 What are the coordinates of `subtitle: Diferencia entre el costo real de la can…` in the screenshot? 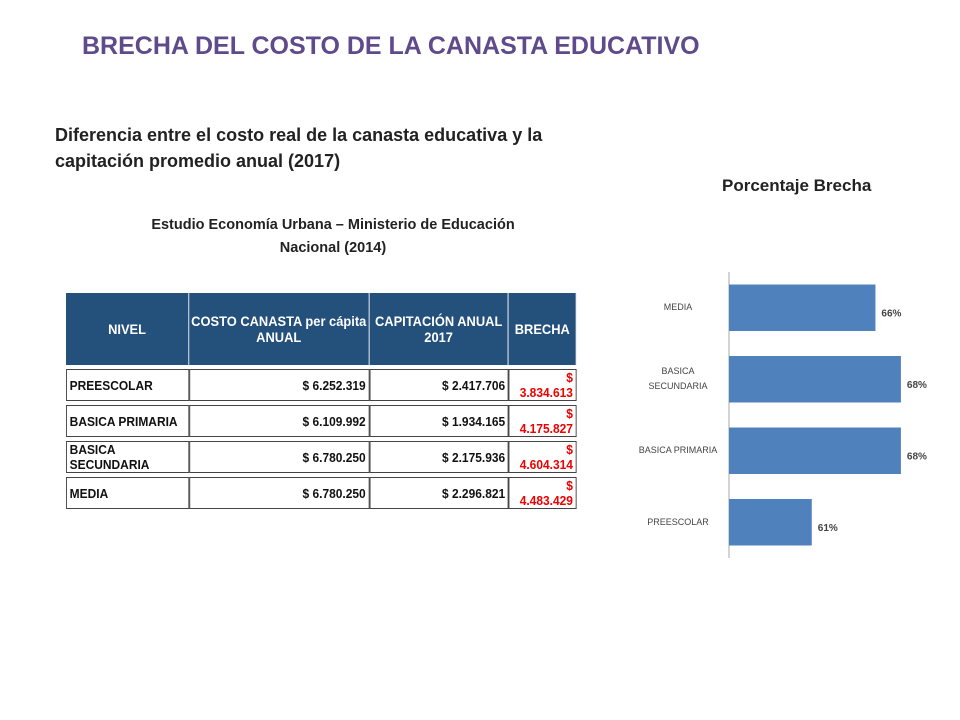 It's located at (299, 148).